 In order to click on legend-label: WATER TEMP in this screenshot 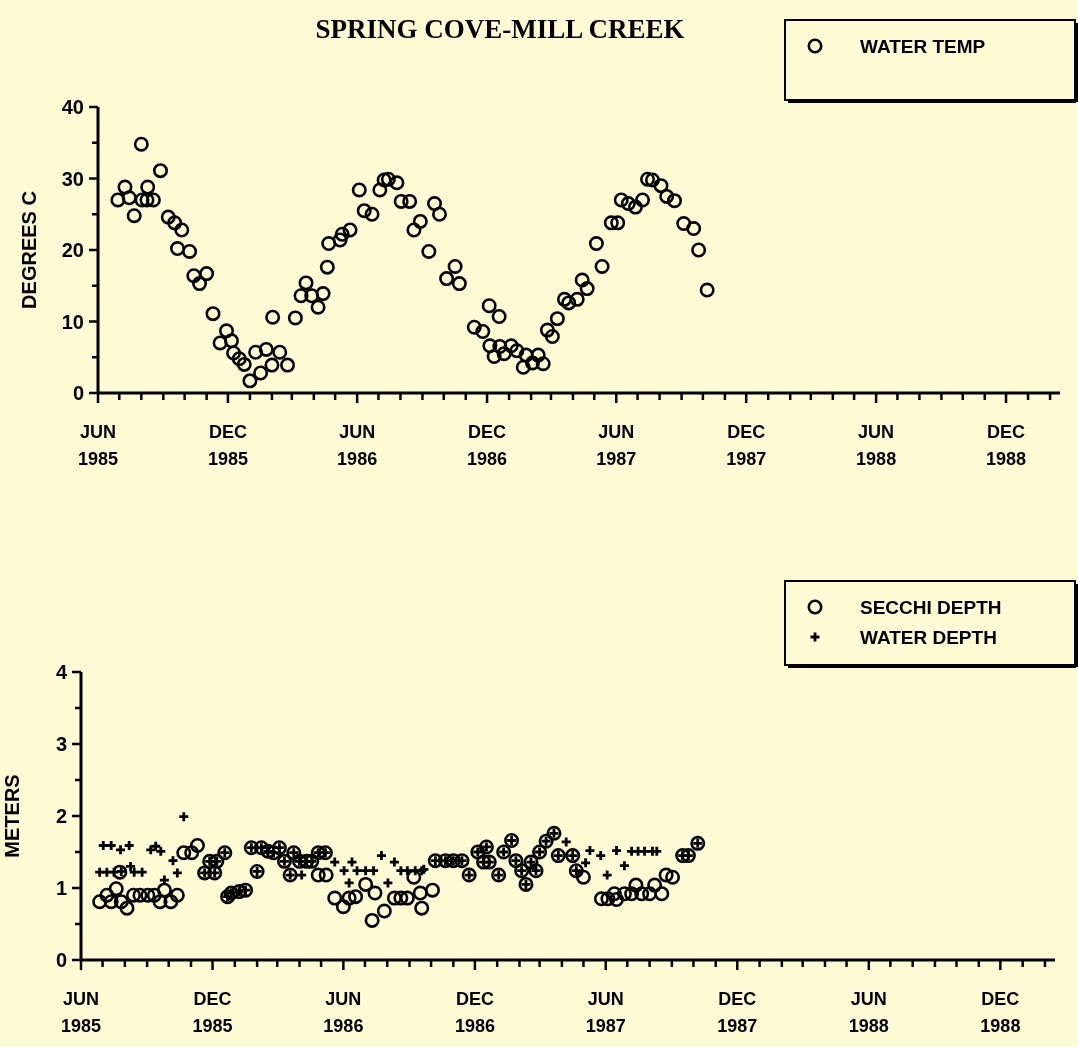, I will do `click(923, 46)`.